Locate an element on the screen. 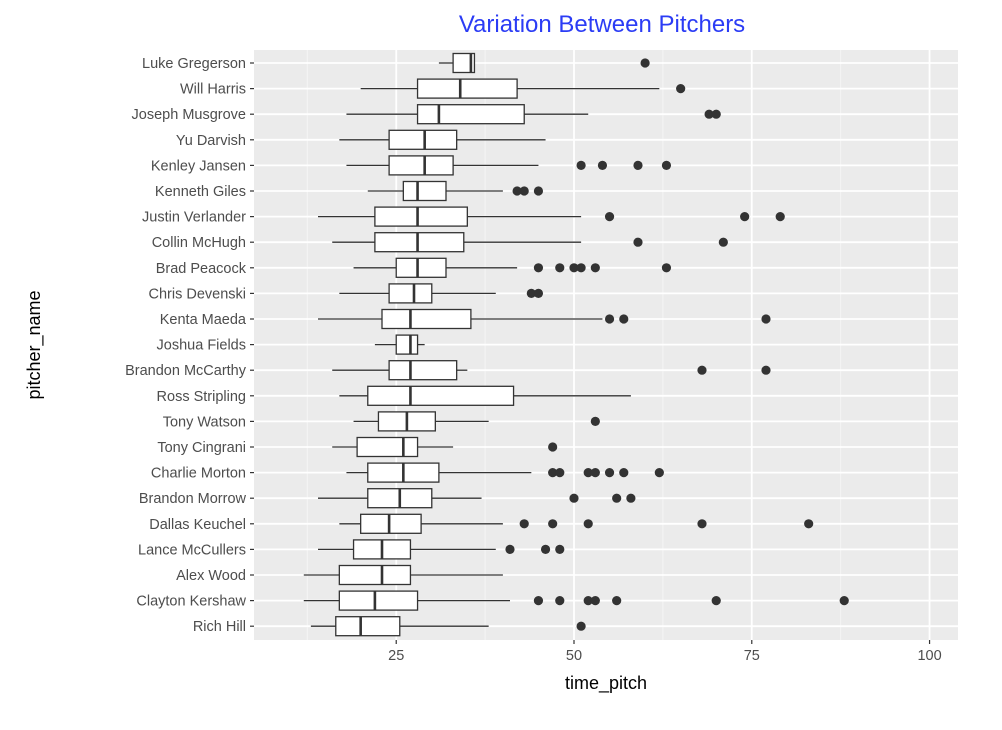  y-tick-label: Dallas Keuchel is located at coordinates (197, 525).